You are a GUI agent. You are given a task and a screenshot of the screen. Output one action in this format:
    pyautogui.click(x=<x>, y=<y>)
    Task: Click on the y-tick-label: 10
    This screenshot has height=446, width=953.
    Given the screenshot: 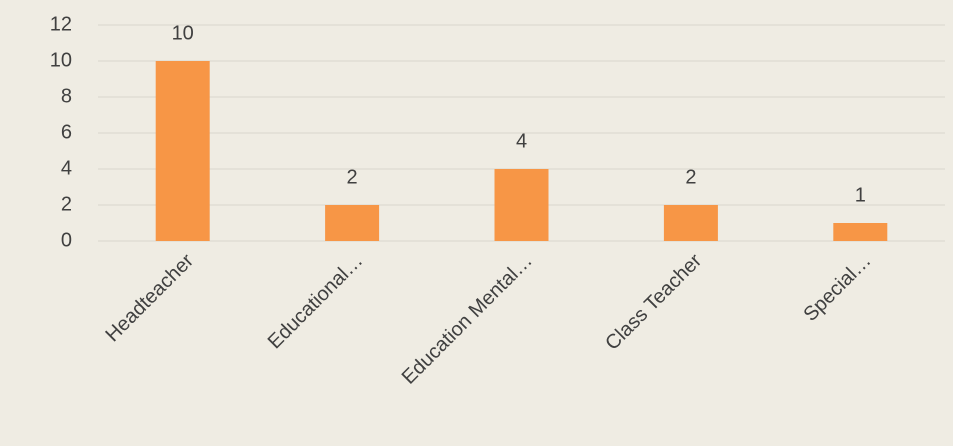 What is the action you would take?
    pyautogui.click(x=61, y=60)
    